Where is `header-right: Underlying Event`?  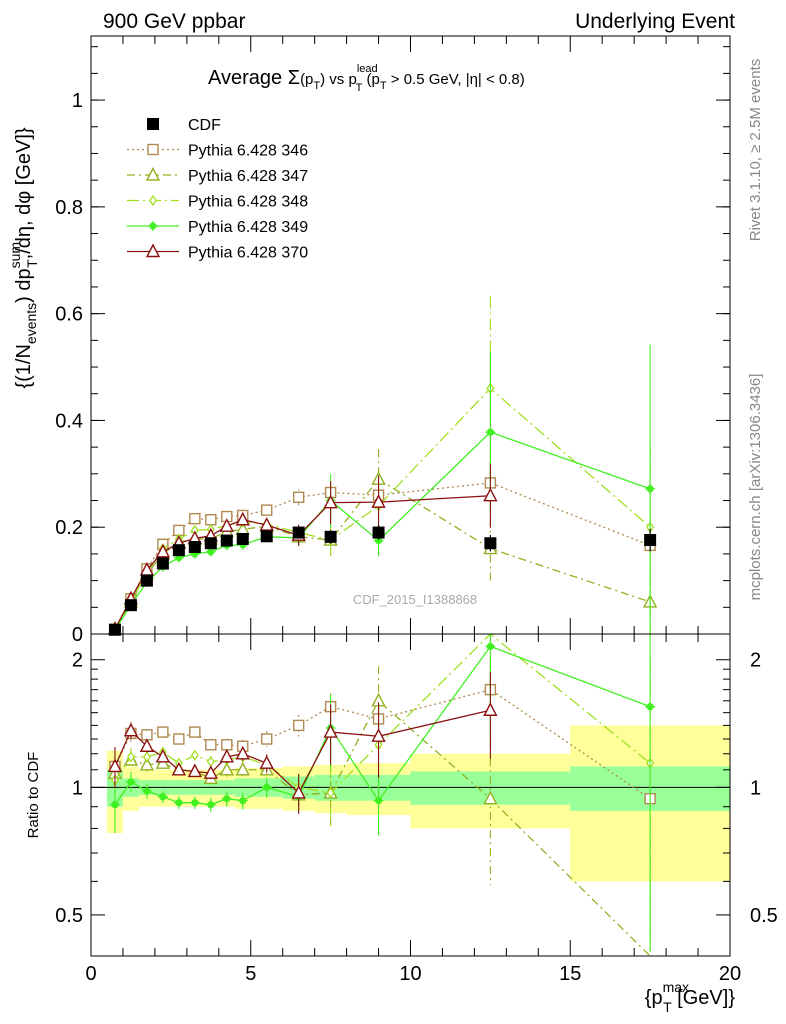 header-right: Underlying Event is located at coordinates (655, 21).